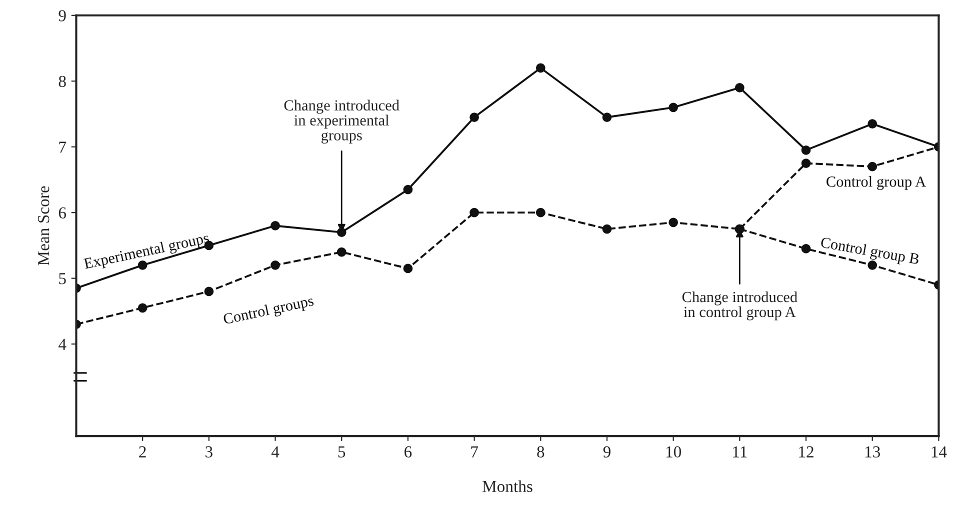 Image resolution: width=953 pixels, height=513 pixels. I want to click on x-tick-label: 10, so click(674, 452).